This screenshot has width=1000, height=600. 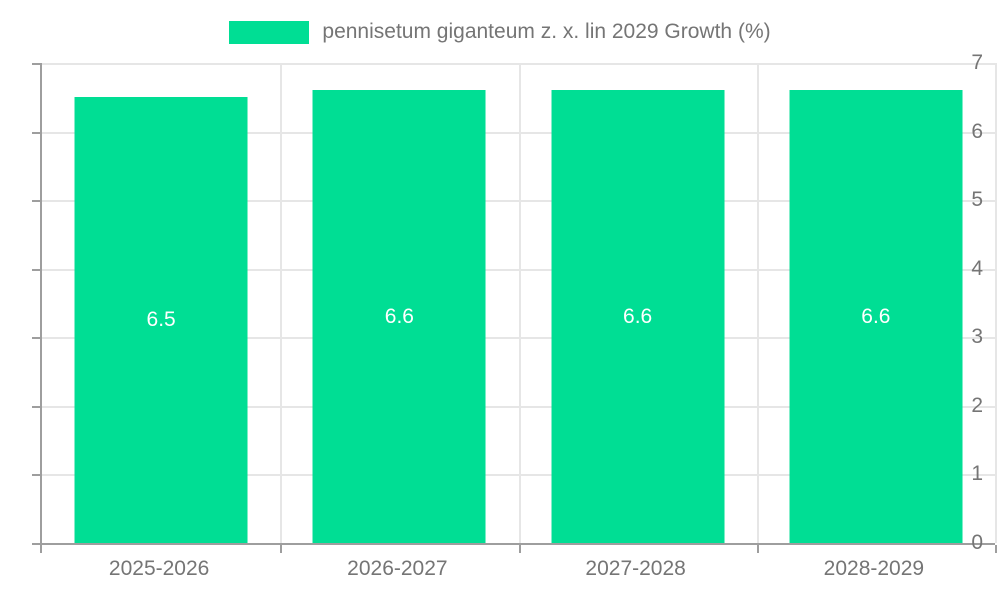 What do you see at coordinates (635, 568) in the screenshot?
I see `x-axis-category-label: 2027-2028` at bounding box center [635, 568].